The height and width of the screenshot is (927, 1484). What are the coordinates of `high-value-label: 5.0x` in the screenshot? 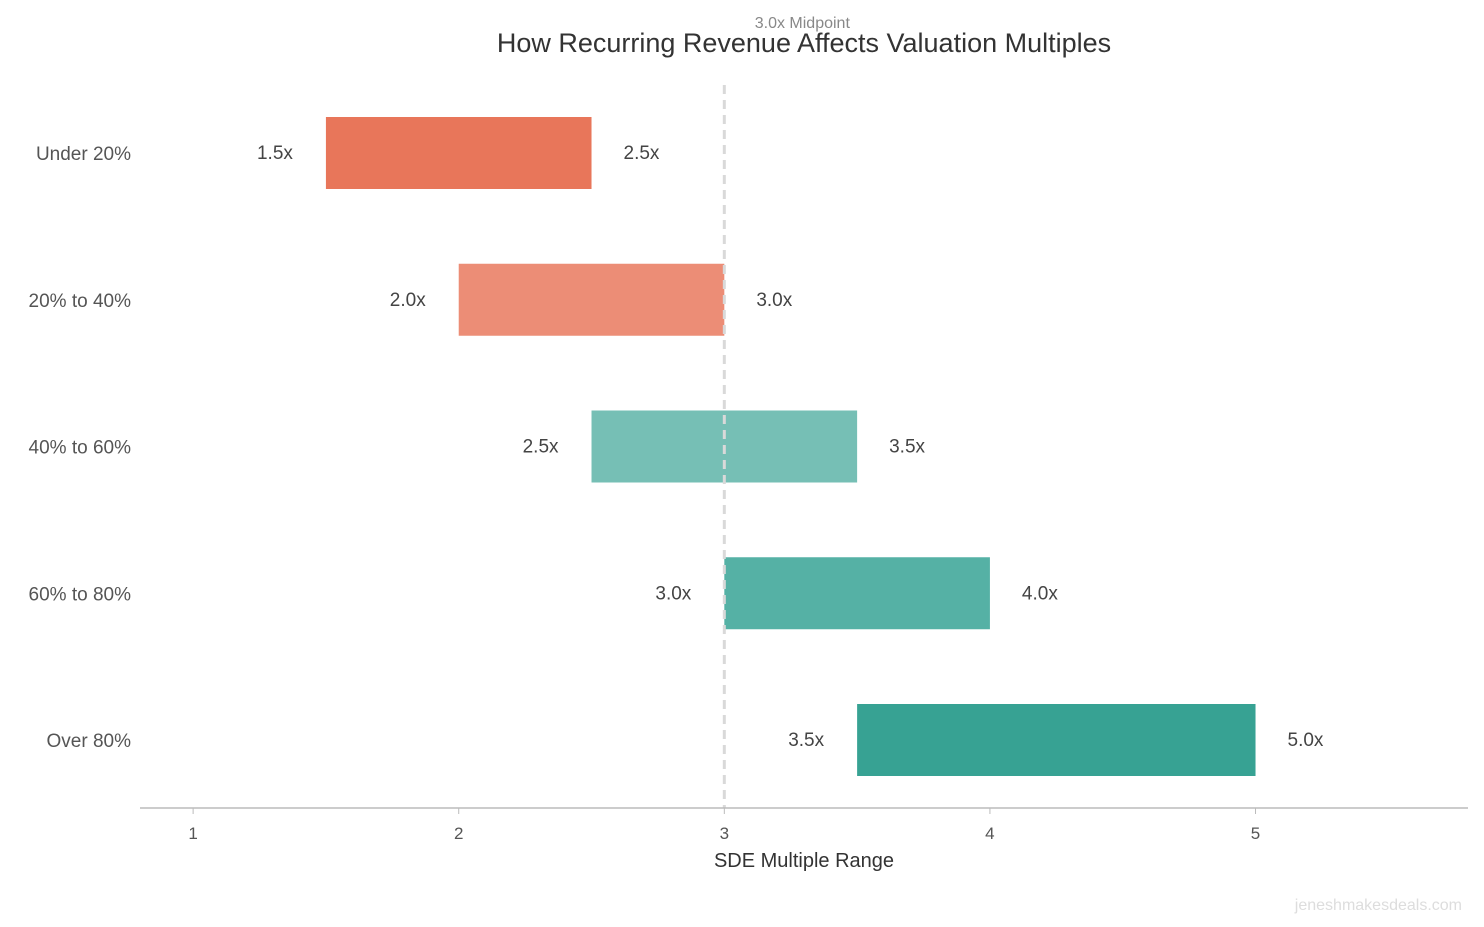 It's located at (1306, 740).